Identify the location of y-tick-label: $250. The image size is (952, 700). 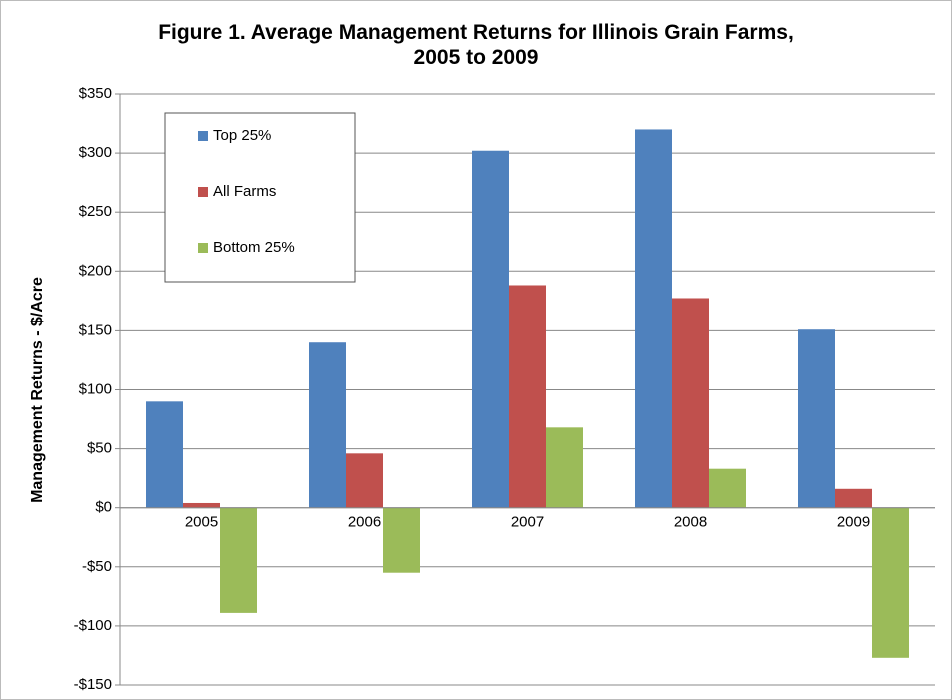
(95, 211).